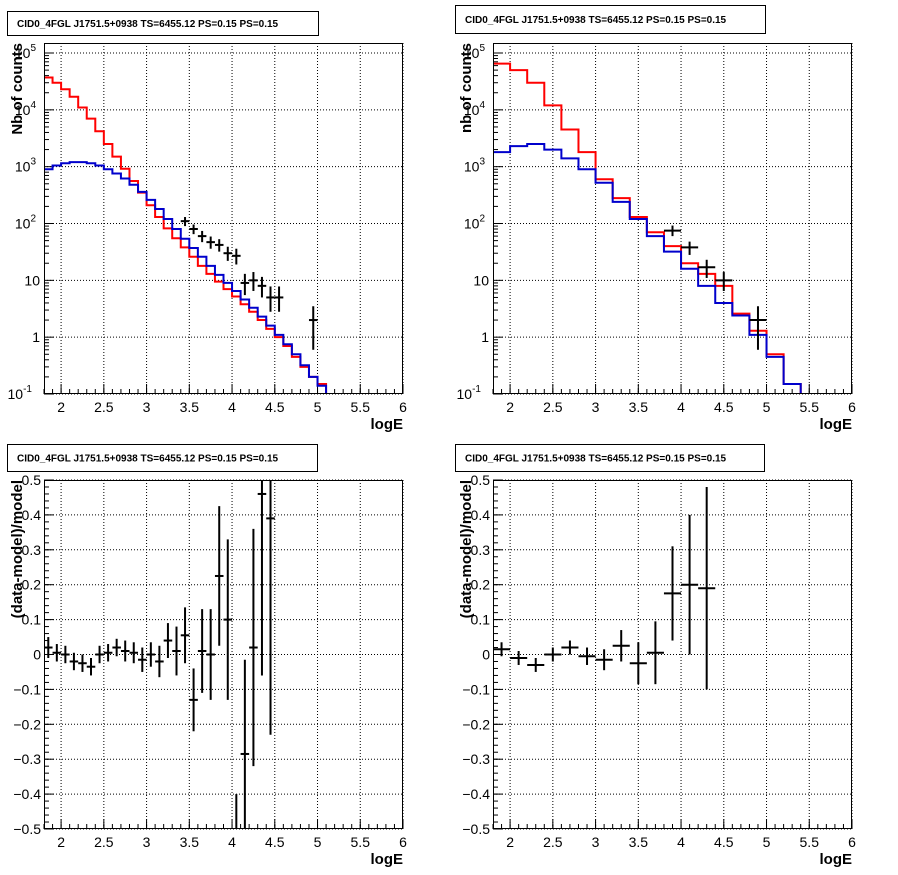  I want to click on y-axis-title: Nb of counts, so click(17, 89).